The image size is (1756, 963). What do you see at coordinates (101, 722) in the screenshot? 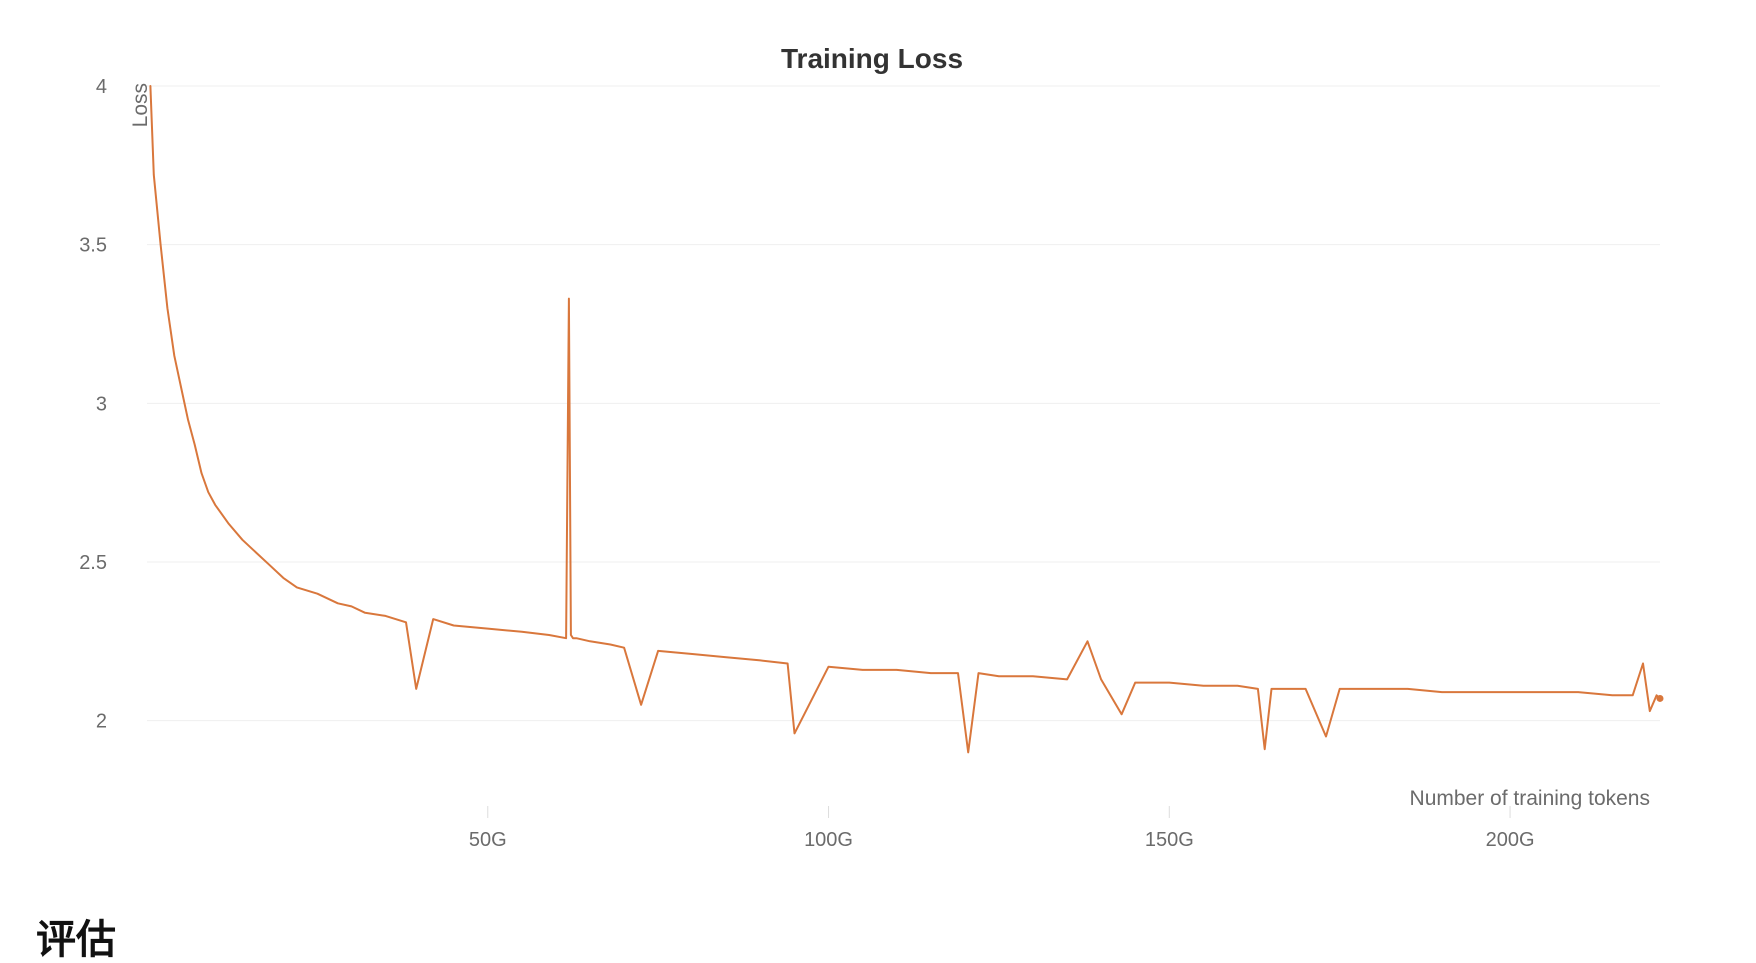
I see `y-tick-label: 2` at bounding box center [101, 722].